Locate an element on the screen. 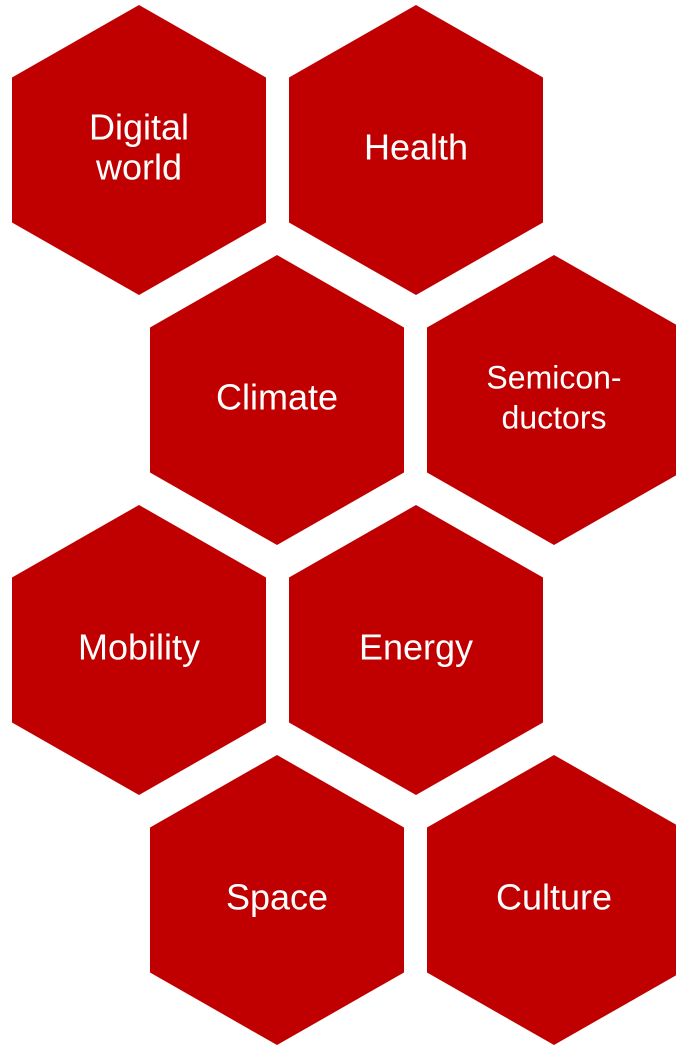 This screenshot has width=676, height=1047. hexagon-node: Mobility is located at coordinates (139, 650).